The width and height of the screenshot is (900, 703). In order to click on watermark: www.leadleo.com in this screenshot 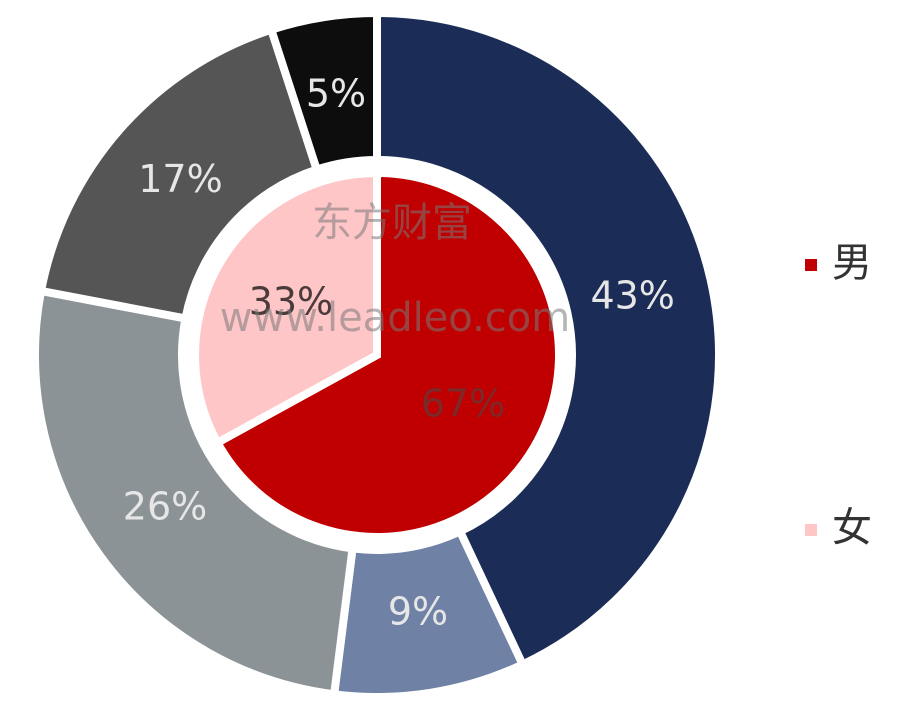, I will do `click(395, 318)`.